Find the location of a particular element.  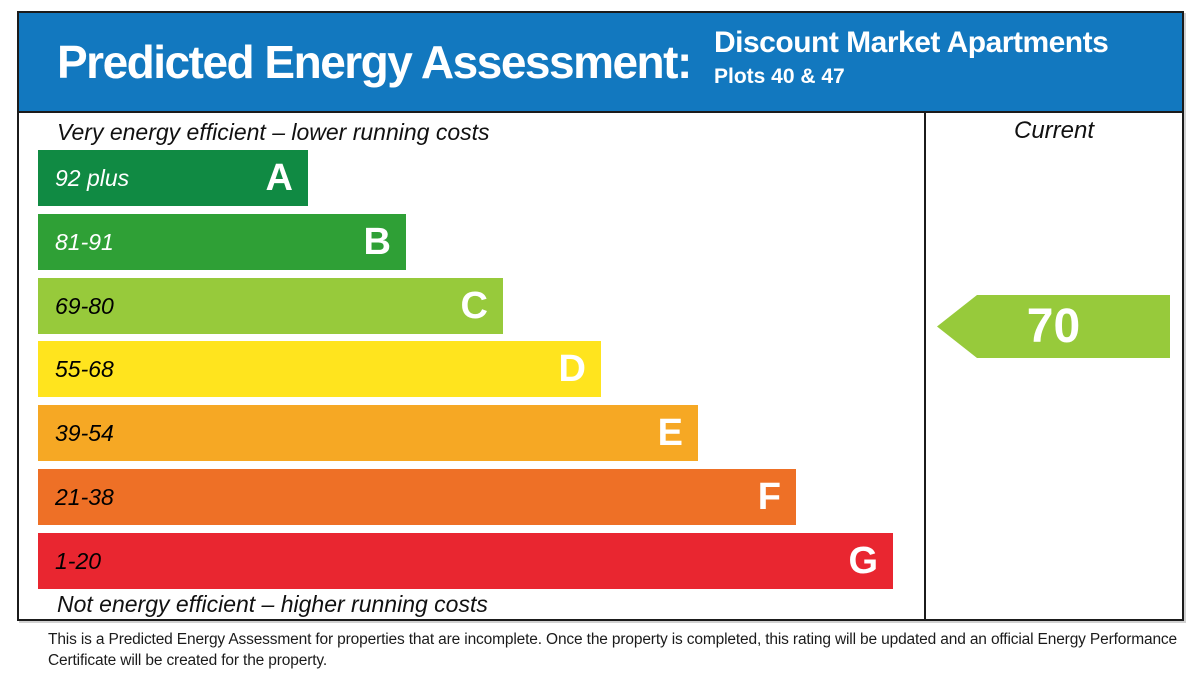

band-range-label: 21-38 is located at coordinates (84, 496).